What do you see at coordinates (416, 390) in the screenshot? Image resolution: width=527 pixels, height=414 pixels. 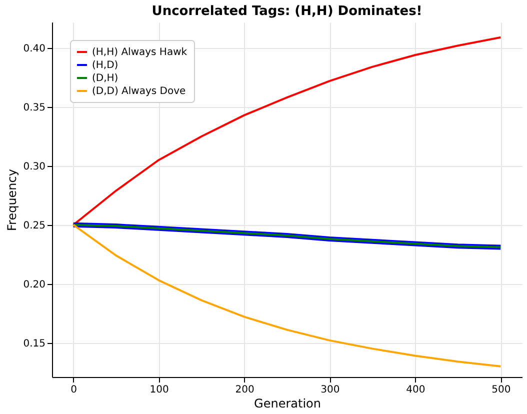 I see `x-tick-label: 400` at bounding box center [416, 390].